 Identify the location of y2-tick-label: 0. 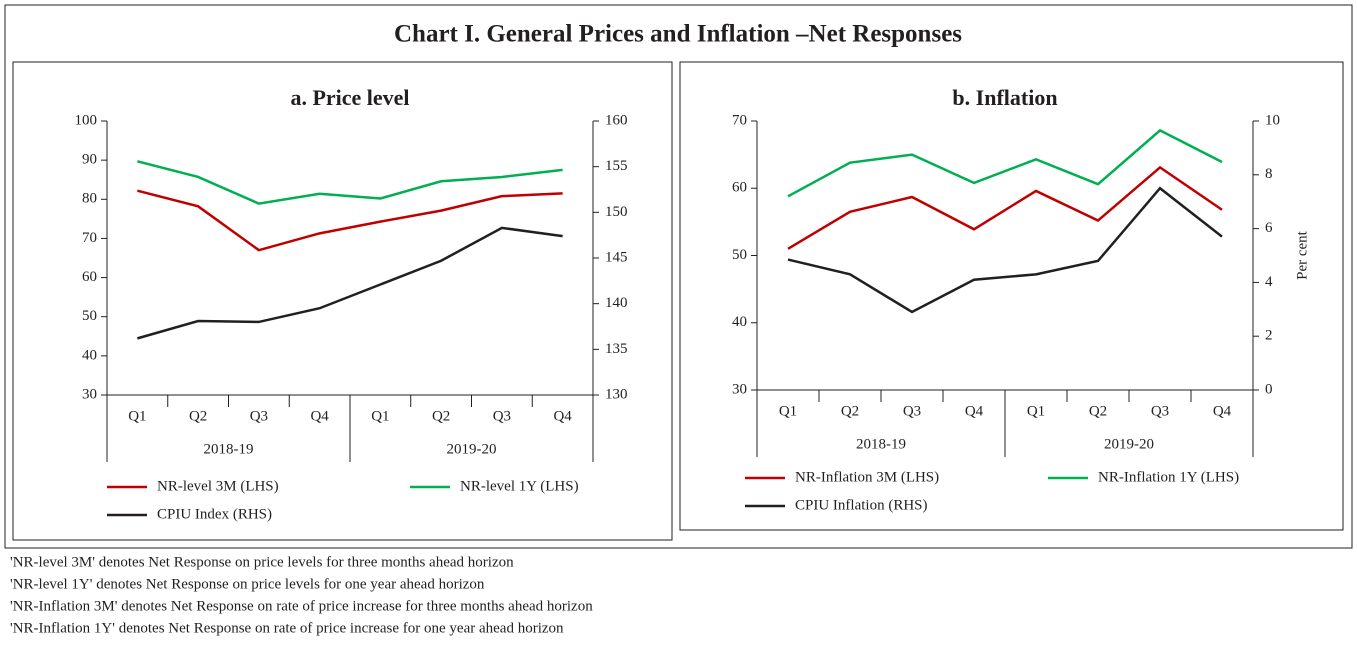
(1269, 389).